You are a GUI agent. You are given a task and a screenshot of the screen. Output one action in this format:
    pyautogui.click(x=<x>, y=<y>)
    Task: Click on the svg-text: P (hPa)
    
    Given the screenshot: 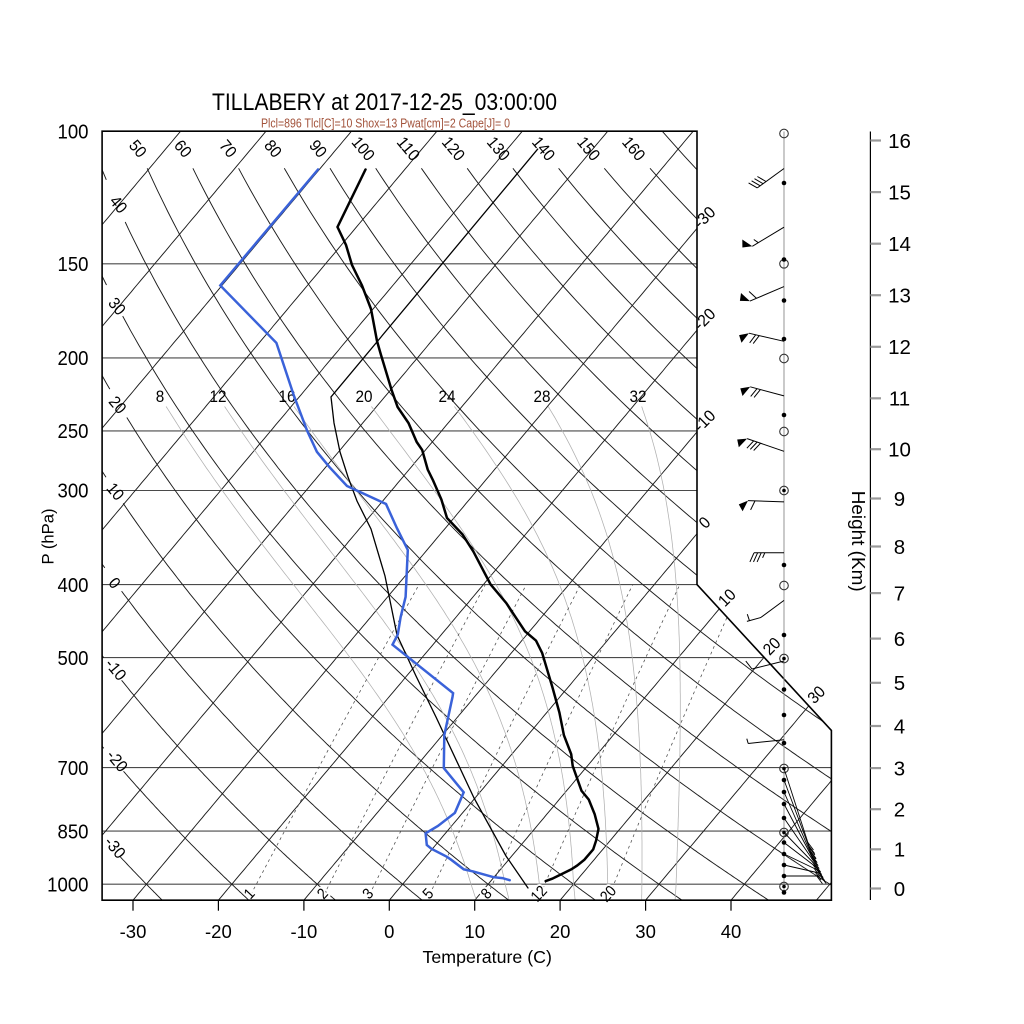 What is the action you would take?
    pyautogui.click(x=48, y=537)
    